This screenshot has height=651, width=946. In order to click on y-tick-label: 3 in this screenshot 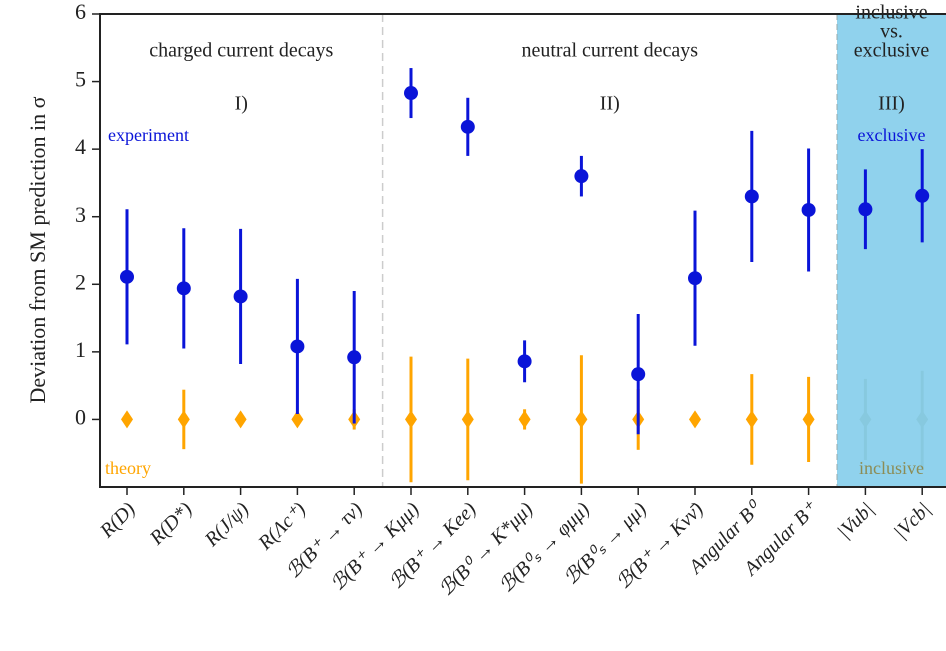, I will do `click(80, 214)`.